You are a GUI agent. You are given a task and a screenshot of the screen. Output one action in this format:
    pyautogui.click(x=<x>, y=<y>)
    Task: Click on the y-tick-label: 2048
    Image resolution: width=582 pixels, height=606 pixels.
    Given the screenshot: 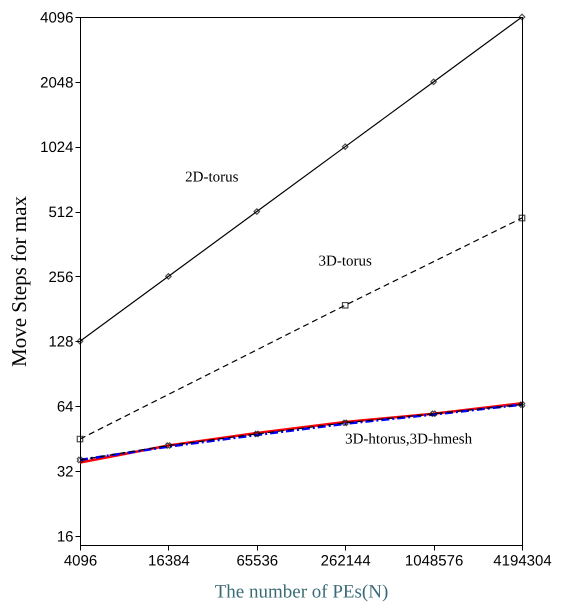 What is the action you would take?
    pyautogui.click(x=57, y=83)
    